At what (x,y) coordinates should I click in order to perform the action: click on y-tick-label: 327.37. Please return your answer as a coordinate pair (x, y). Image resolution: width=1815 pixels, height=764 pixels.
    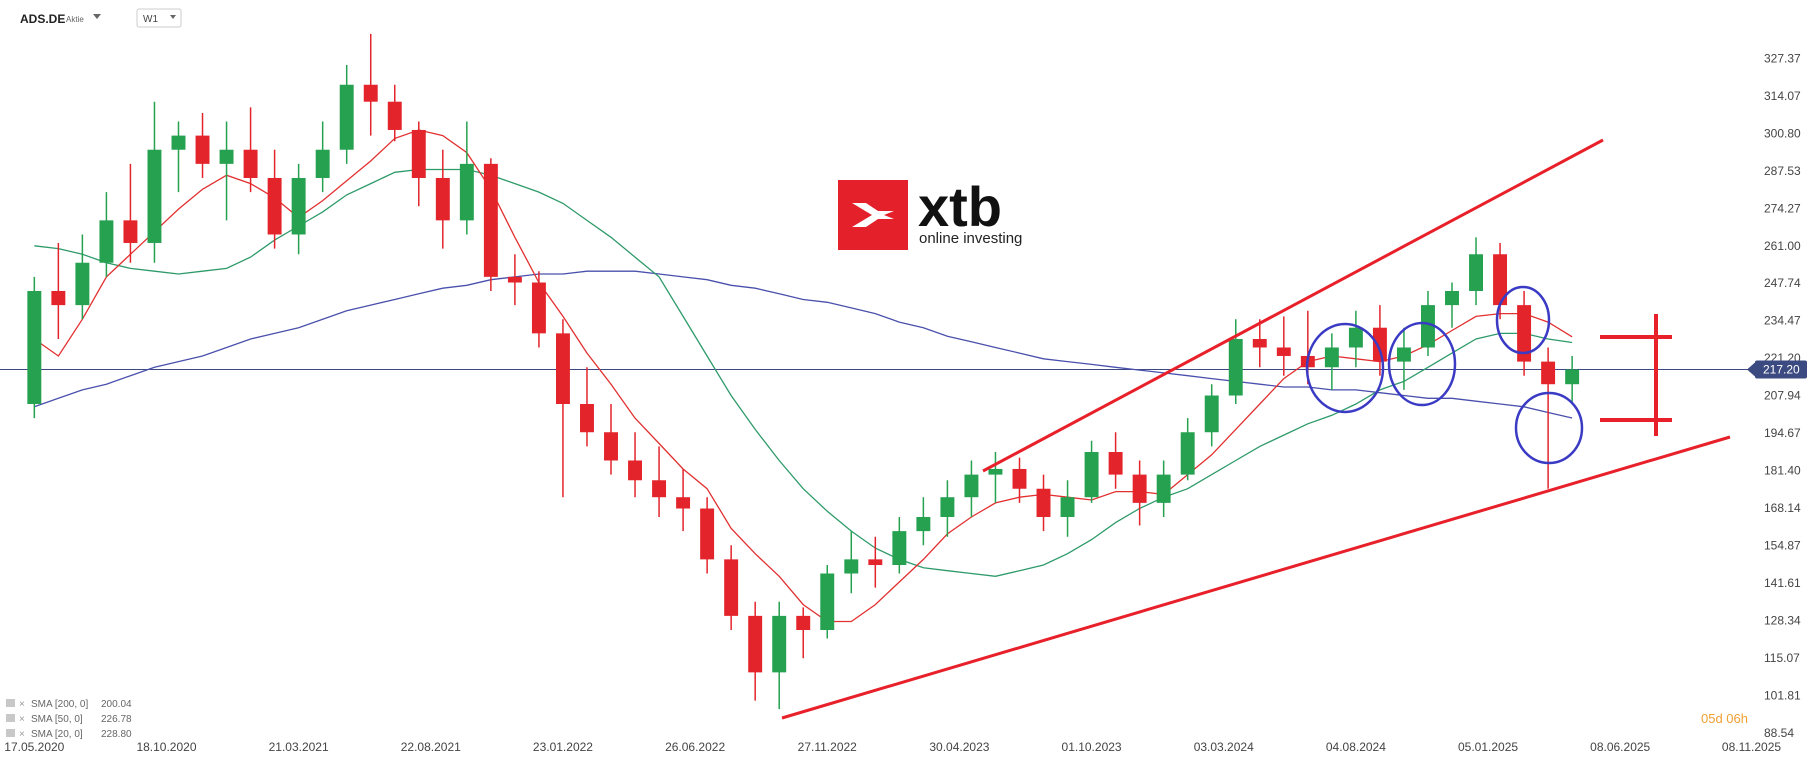
    Looking at the image, I should click on (1782, 58).